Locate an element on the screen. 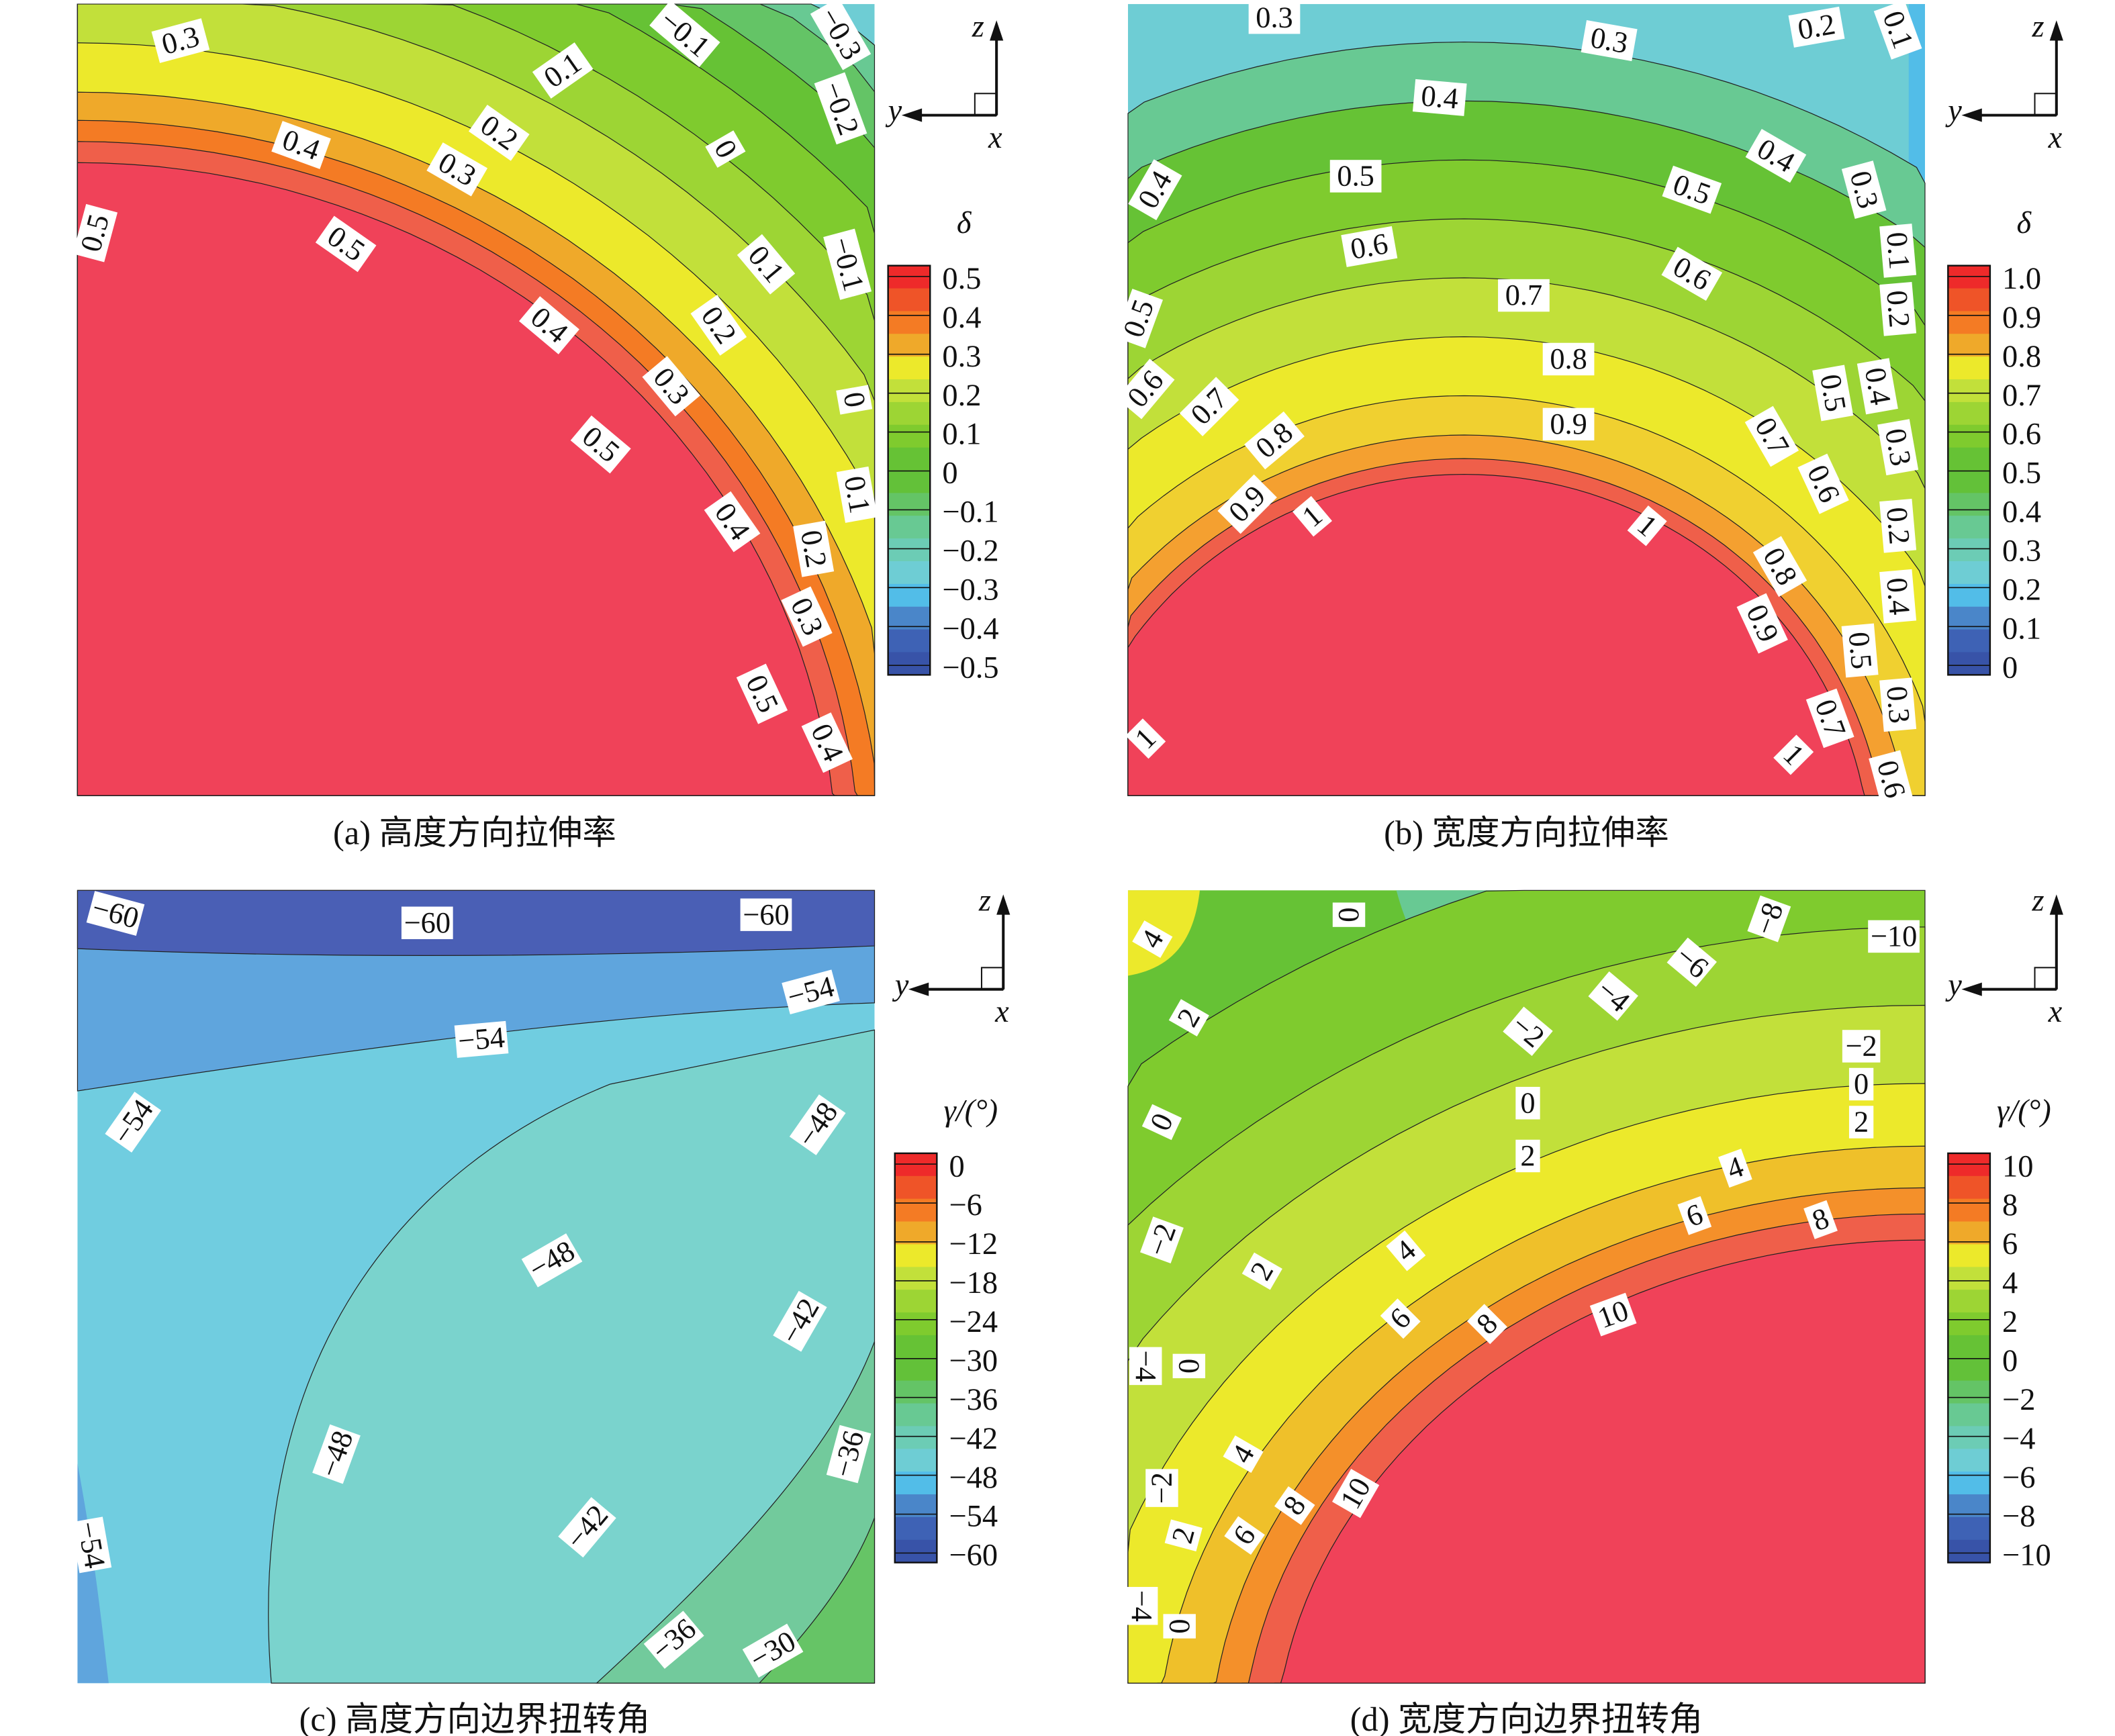 This screenshot has width=2115, height=1736. colorbar-tick-label: −18 is located at coordinates (973, 1283).